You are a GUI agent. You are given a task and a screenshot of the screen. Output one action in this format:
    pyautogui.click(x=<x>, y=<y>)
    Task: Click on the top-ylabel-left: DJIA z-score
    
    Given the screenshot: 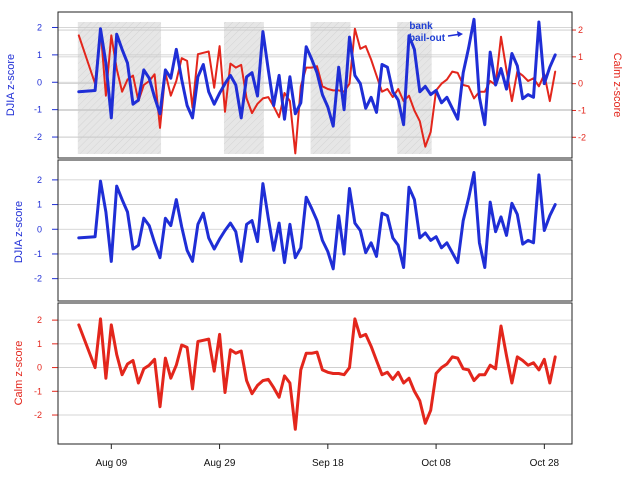 What is the action you would take?
    pyautogui.click(x=11, y=85)
    